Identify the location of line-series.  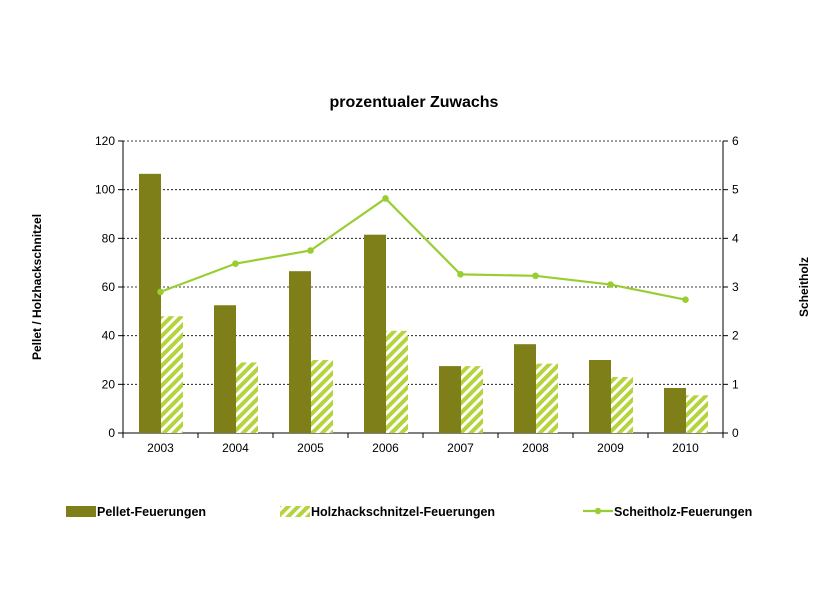
(423, 249).